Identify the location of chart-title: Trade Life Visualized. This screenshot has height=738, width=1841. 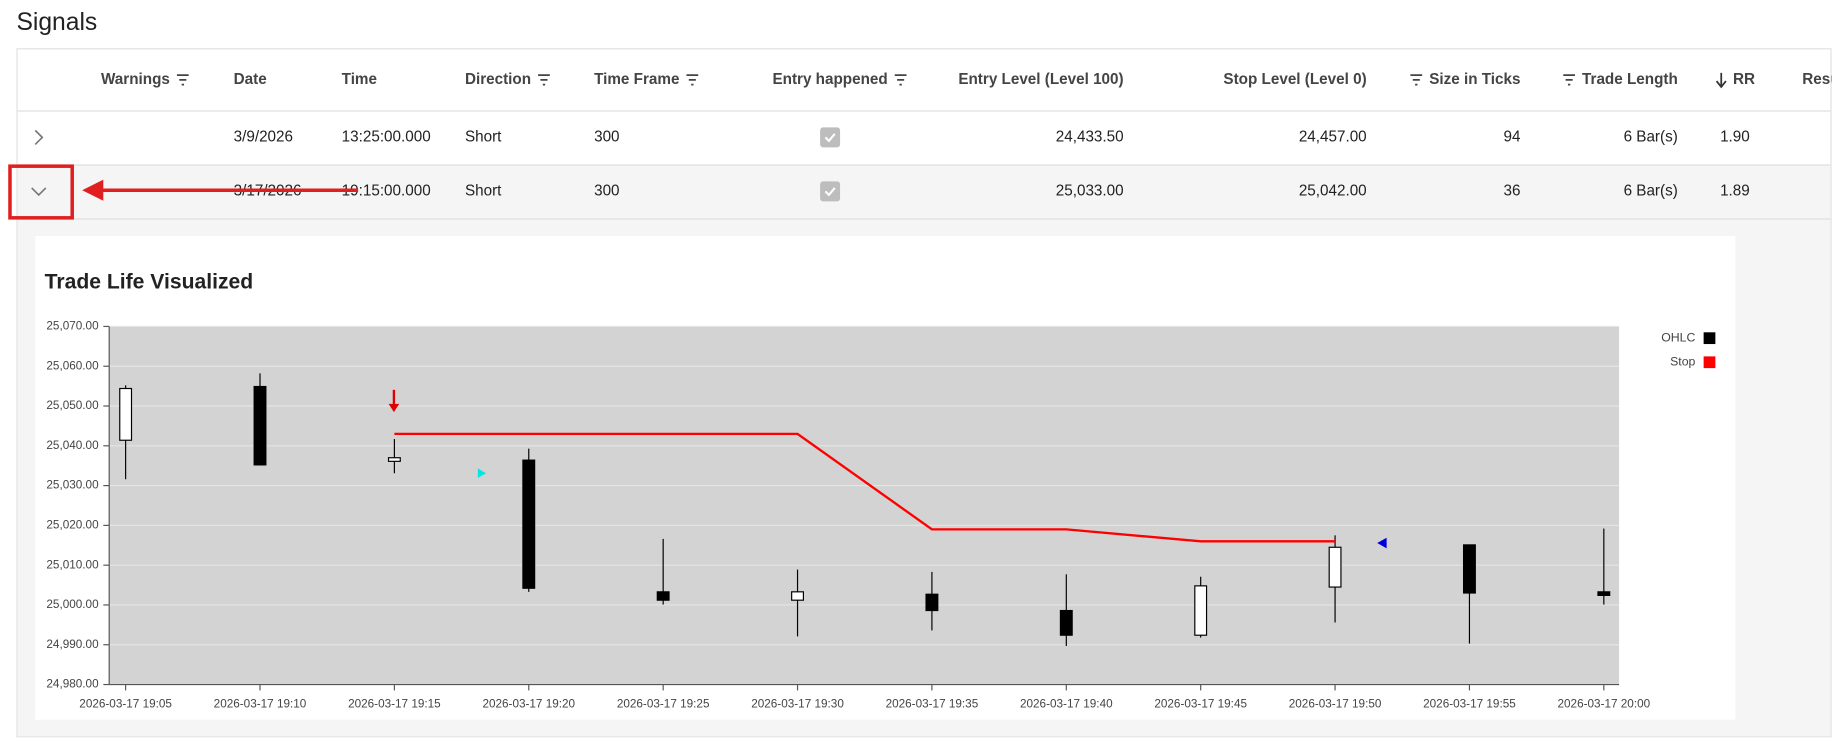
(149, 282).